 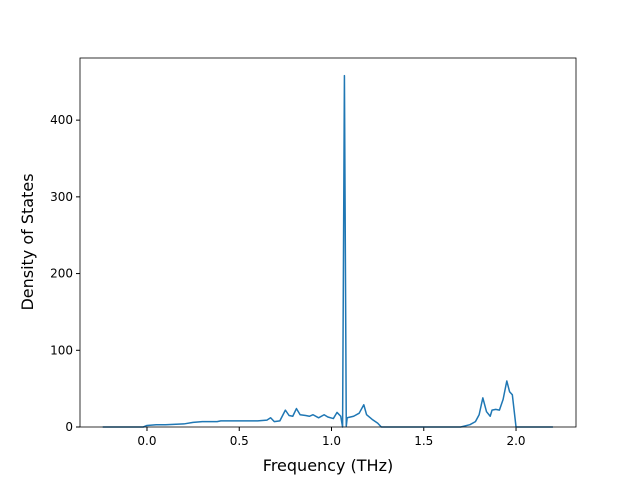 I want to click on y-tick-label: 0, so click(x=69, y=427).